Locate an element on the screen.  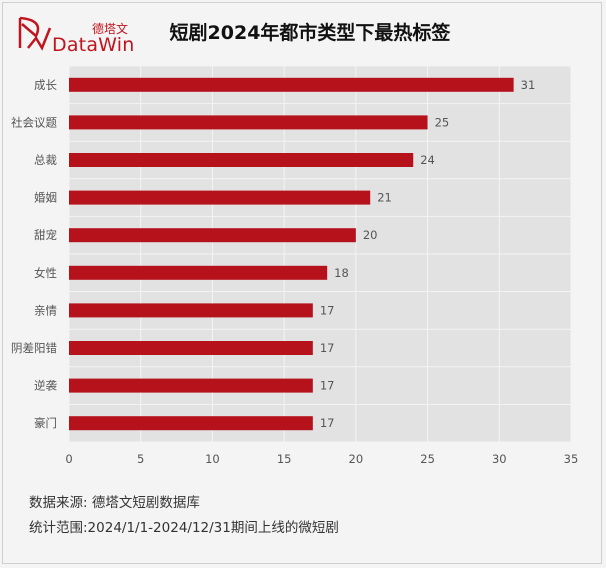
category-label: 总裁 is located at coordinates (45, 160).